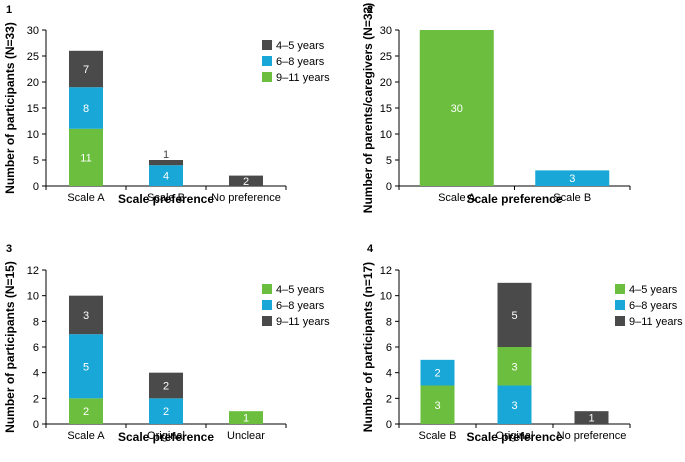 The width and height of the screenshot is (685, 462). I want to click on bar-data-label: 7, so click(86, 70).